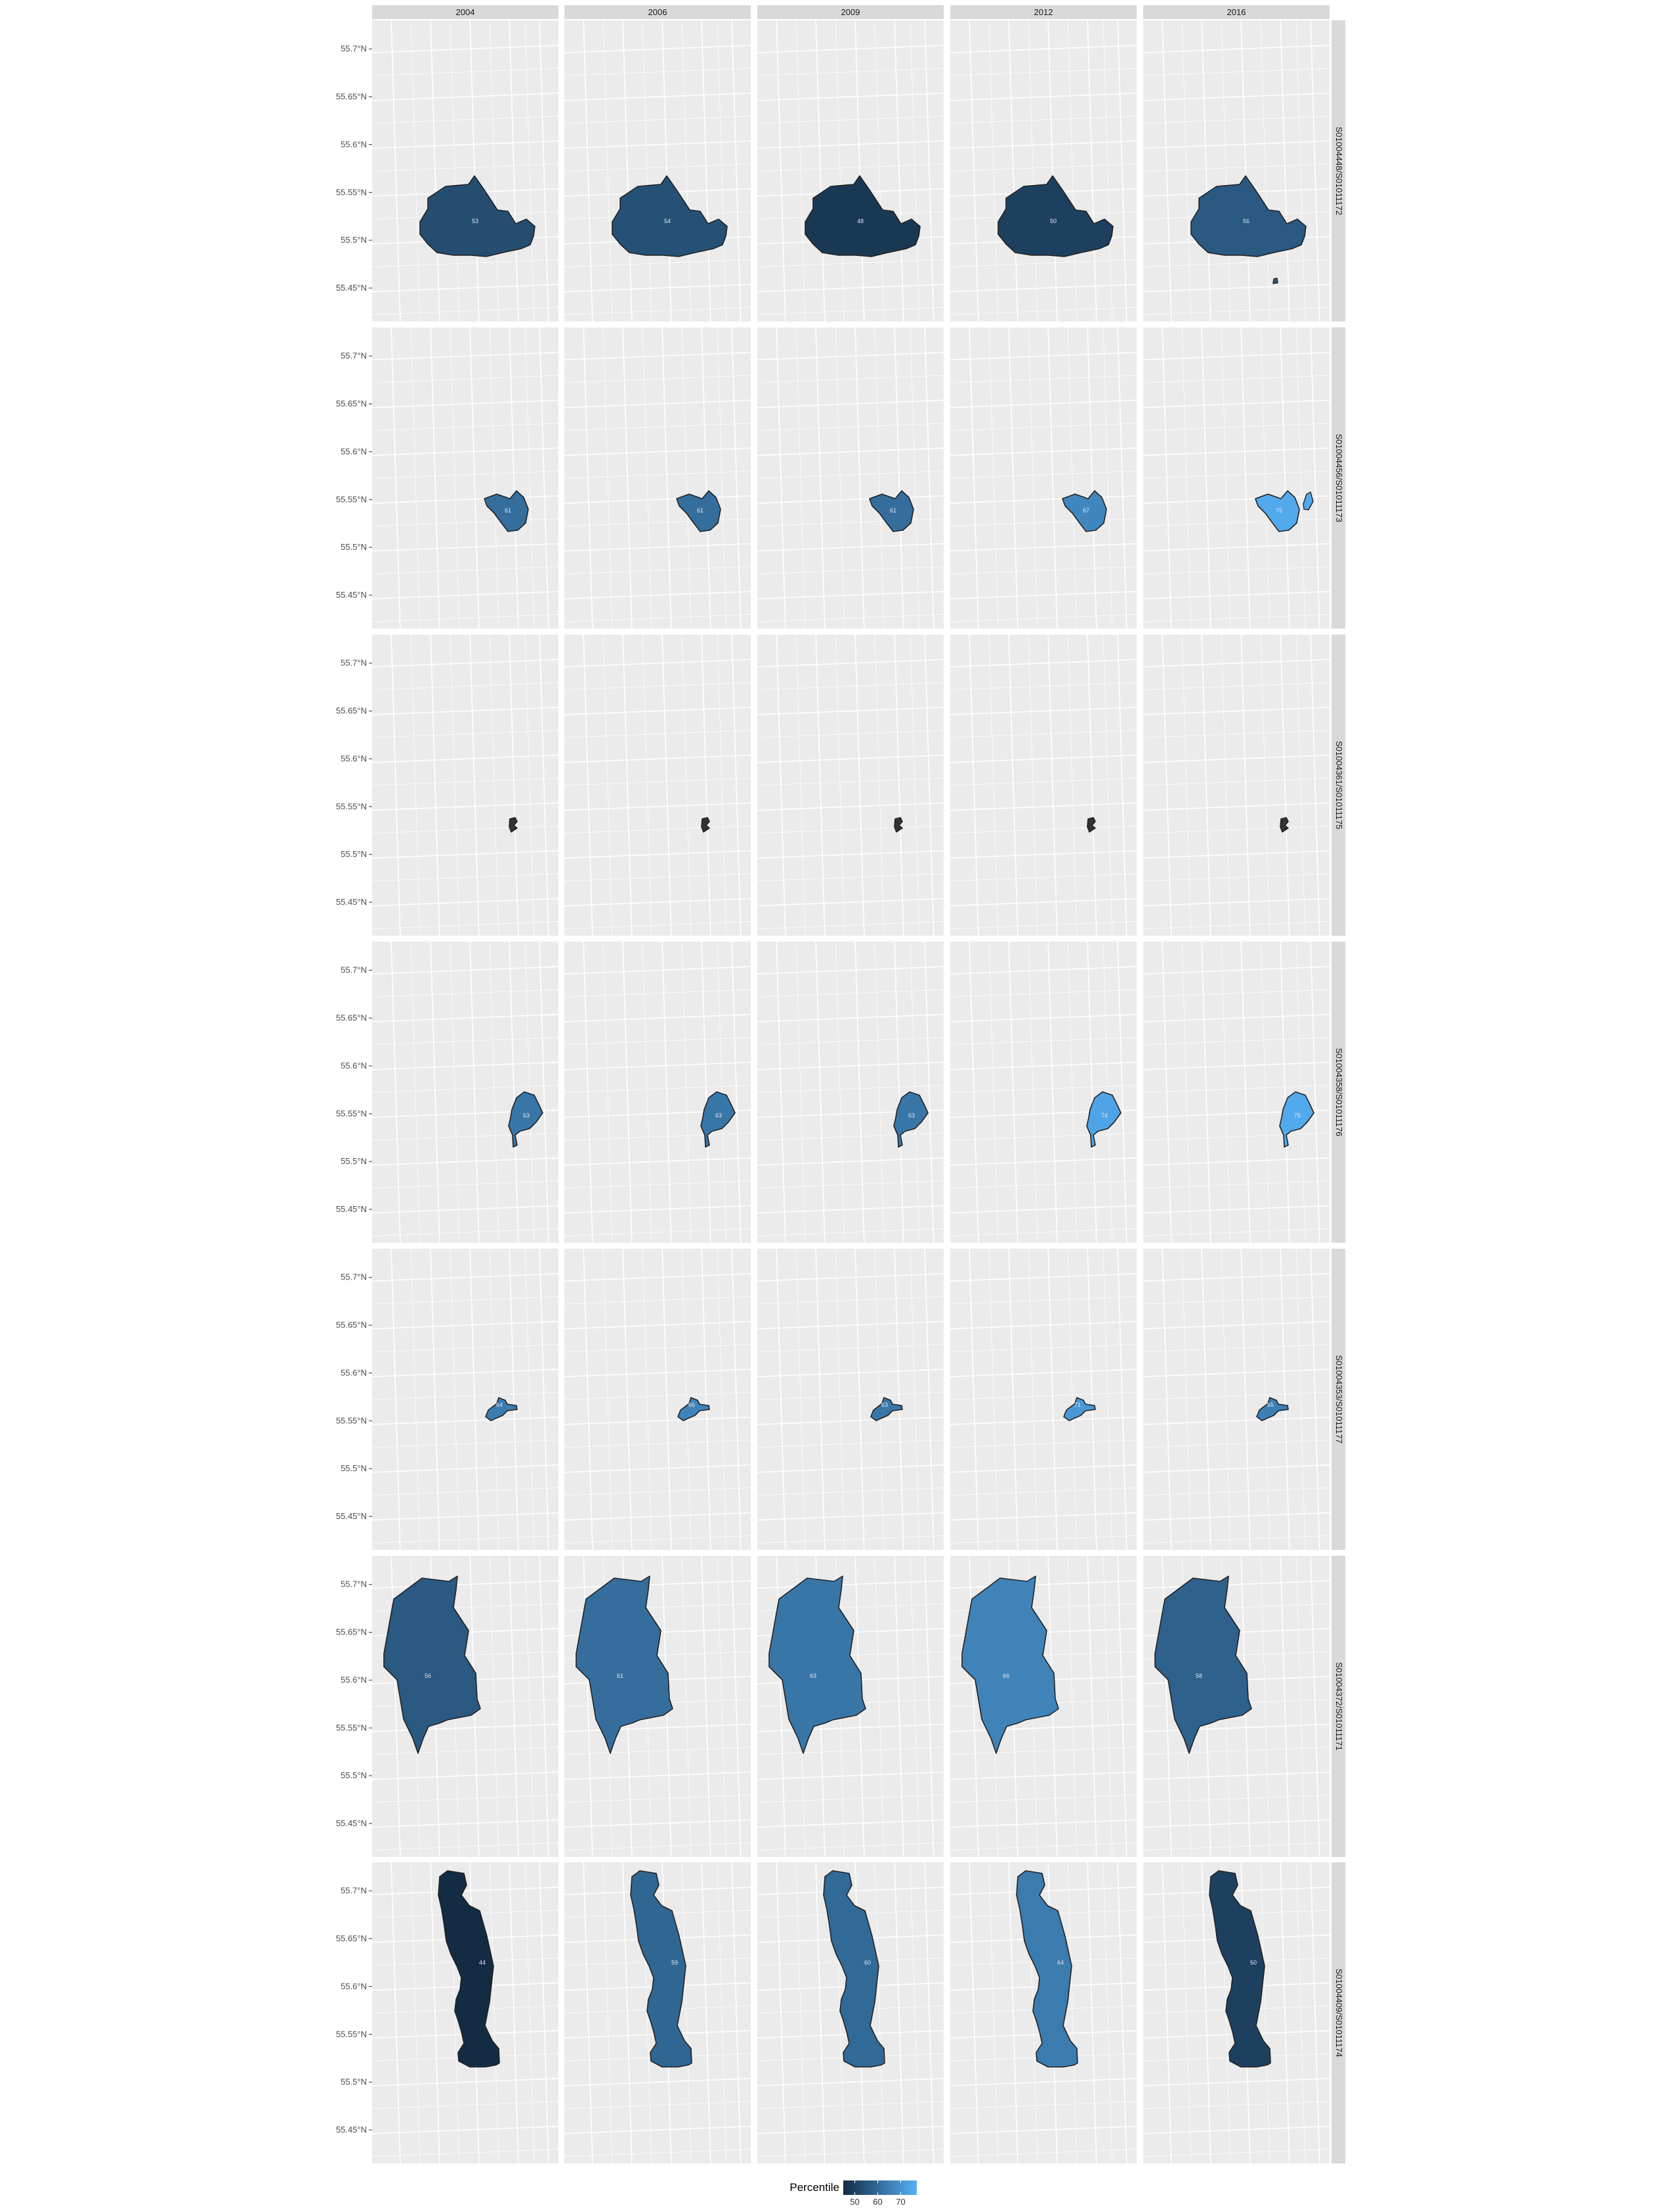  Describe the element at coordinates (1236, 12) in the screenshot. I see `column-strip-label: 2016` at that location.